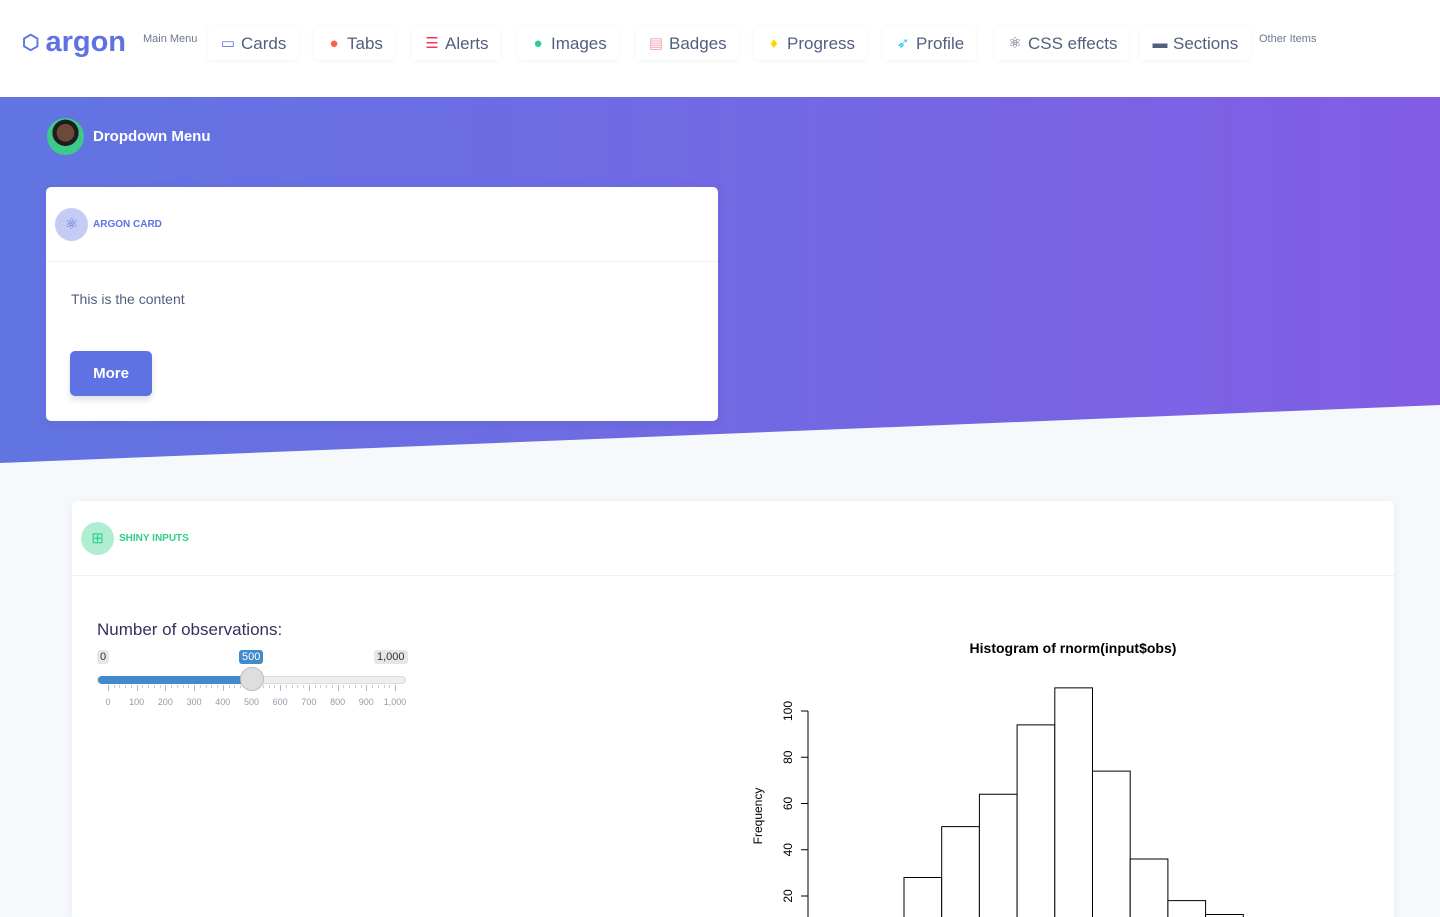 The image size is (1440, 917). I want to click on nav-item-label: Profile, so click(940, 43).